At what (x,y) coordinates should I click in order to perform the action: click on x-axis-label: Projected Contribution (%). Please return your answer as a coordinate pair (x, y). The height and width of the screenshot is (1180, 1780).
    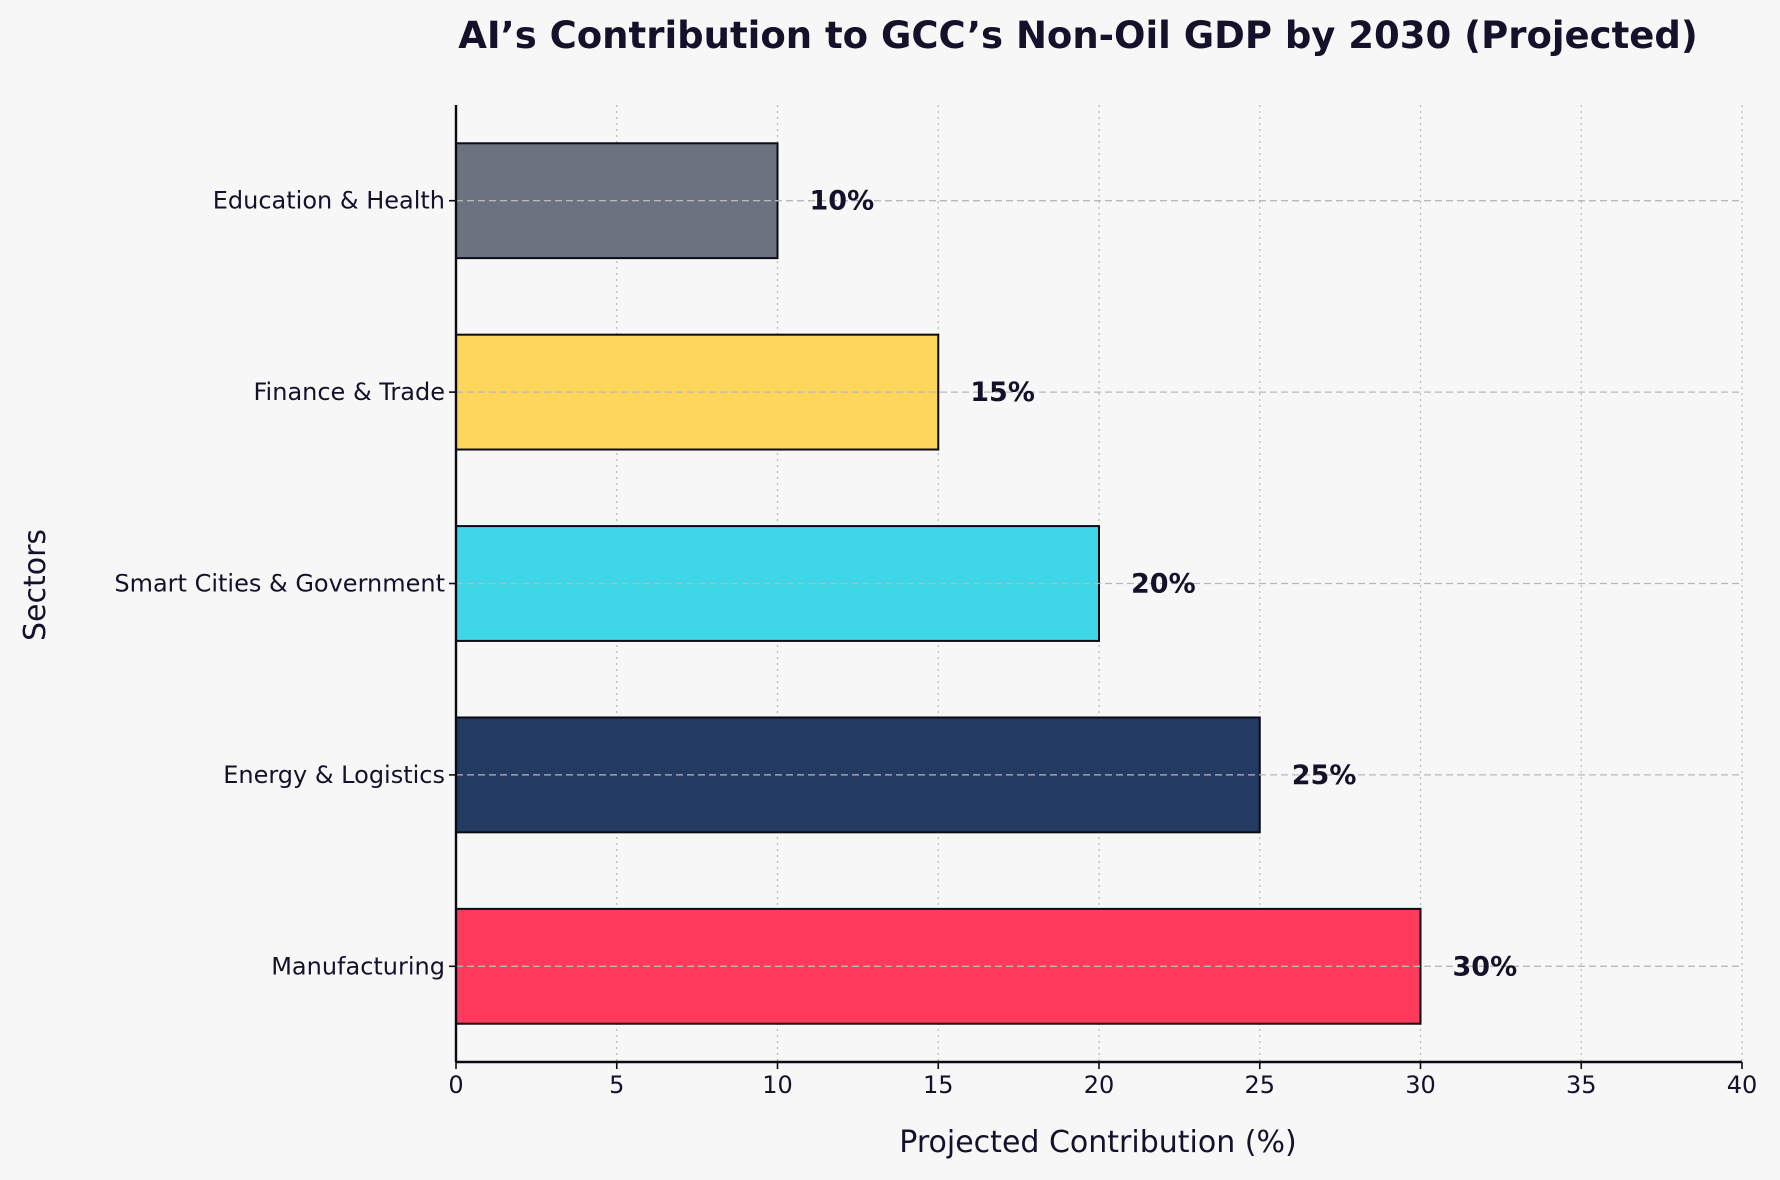
    Looking at the image, I should click on (1097, 1142).